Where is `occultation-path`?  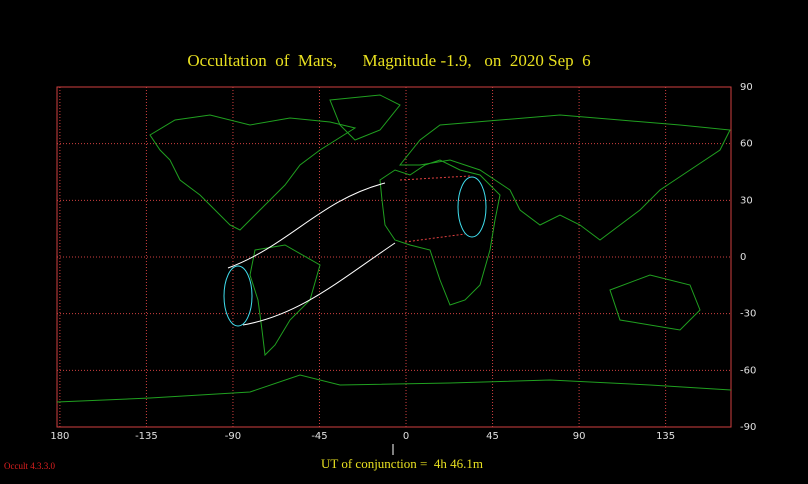
occultation-path is located at coordinates (355, 251).